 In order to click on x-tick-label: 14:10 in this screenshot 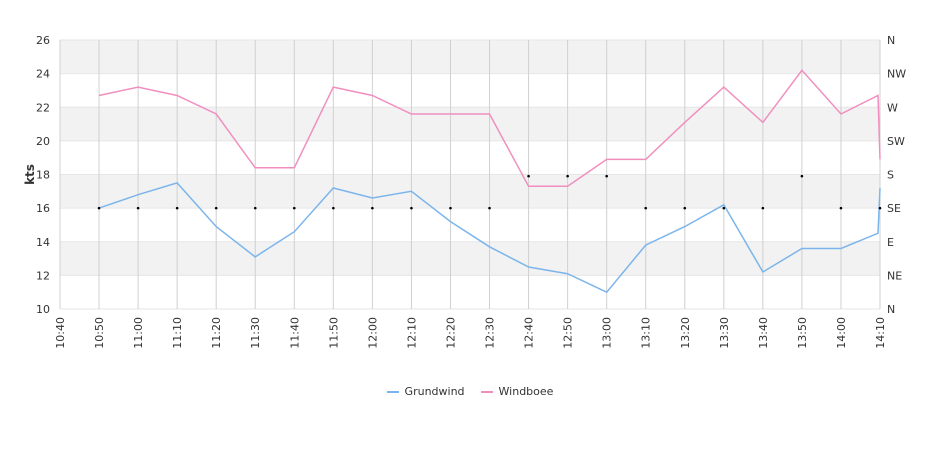, I will do `click(880, 333)`.